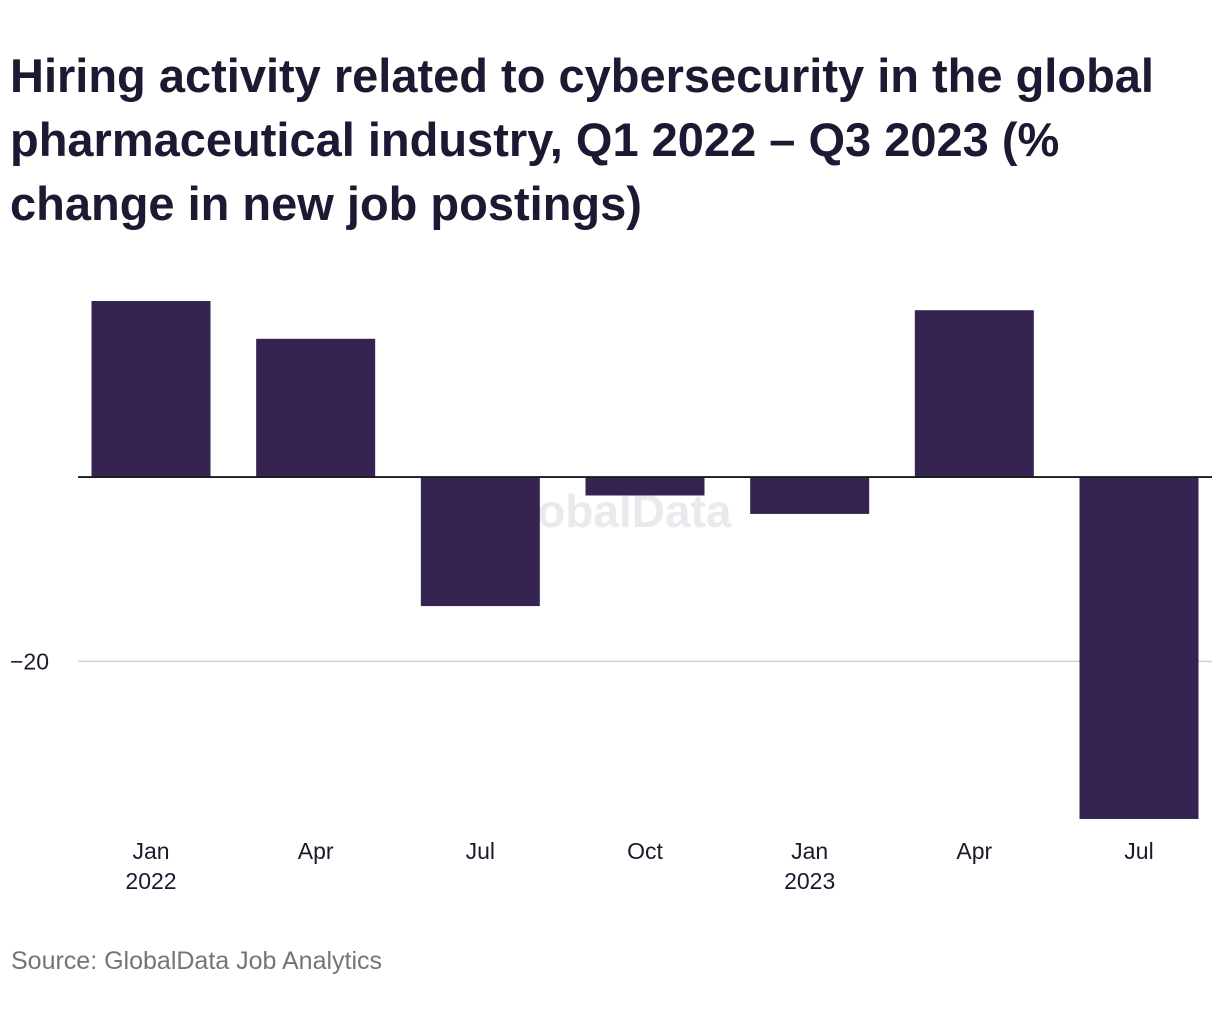 The width and height of the screenshot is (1220, 1020). What do you see at coordinates (645, 851) in the screenshot?
I see `x-tick-label: Oct` at bounding box center [645, 851].